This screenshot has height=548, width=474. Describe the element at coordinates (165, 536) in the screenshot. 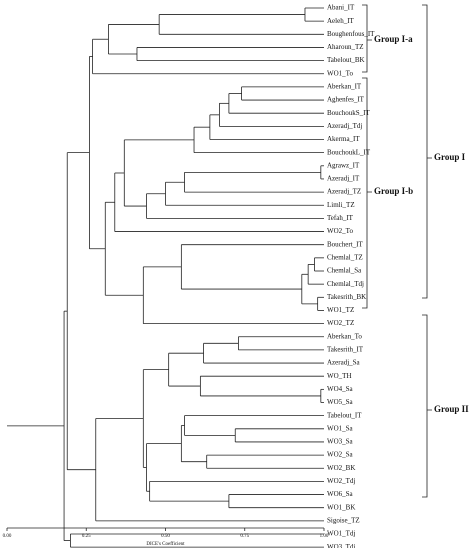

I see `x-tick-label: 0.50` at that location.